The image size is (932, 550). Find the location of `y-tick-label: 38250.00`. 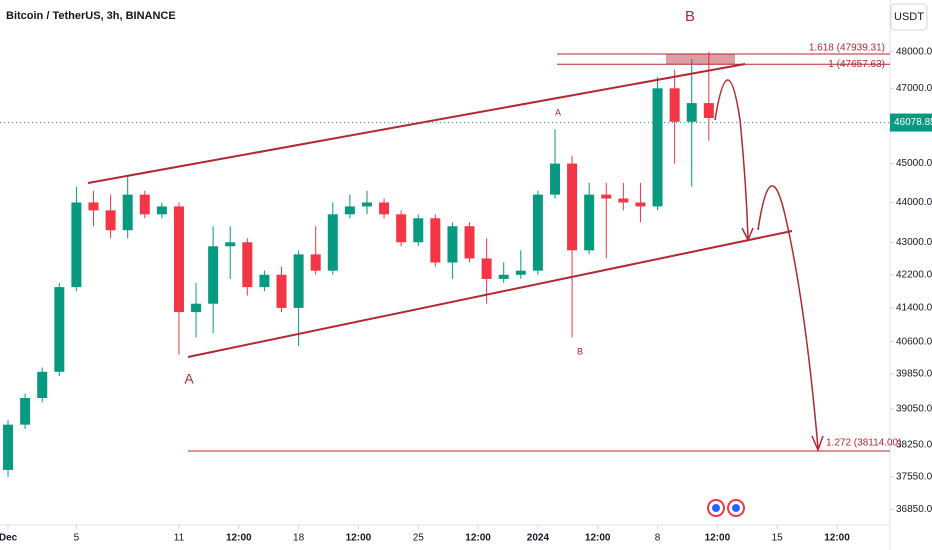

y-tick-label: 38250.00 is located at coordinates (914, 445).